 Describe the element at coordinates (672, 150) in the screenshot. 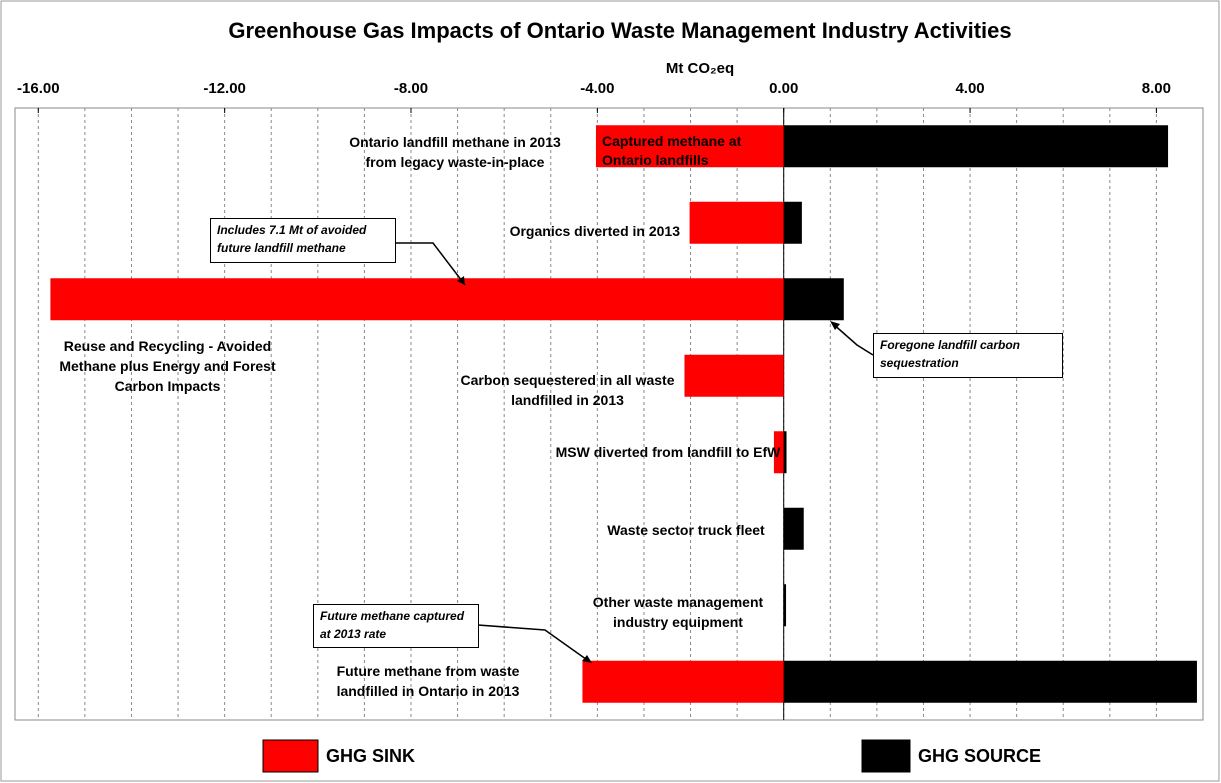

I see `annotation: Captured methane at Ontario landfills` at that location.